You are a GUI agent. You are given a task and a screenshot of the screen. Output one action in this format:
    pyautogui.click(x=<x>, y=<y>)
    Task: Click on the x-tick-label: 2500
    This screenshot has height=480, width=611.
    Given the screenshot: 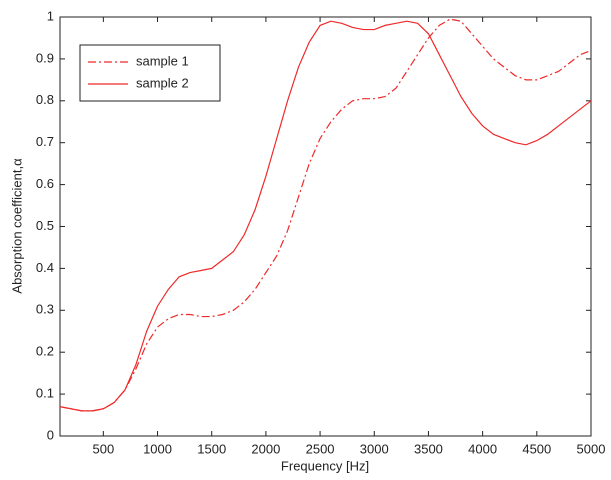 What is the action you would take?
    pyautogui.click(x=320, y=448)
    